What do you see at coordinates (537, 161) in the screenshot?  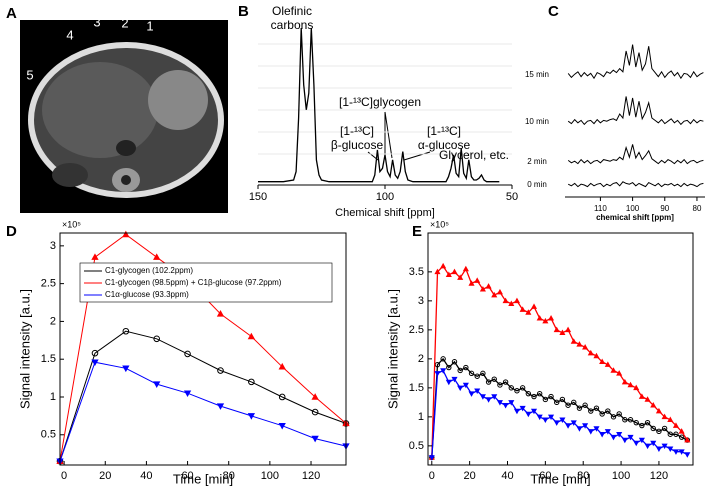 I see `trace-label: 2 min` at bounding box center [537, 161].